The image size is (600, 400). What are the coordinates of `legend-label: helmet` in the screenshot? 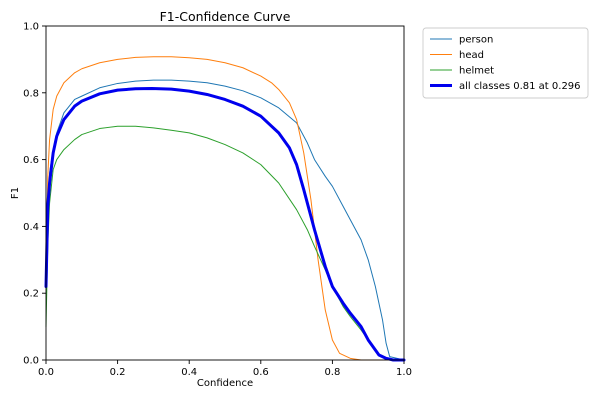 It's located at (476, 71).